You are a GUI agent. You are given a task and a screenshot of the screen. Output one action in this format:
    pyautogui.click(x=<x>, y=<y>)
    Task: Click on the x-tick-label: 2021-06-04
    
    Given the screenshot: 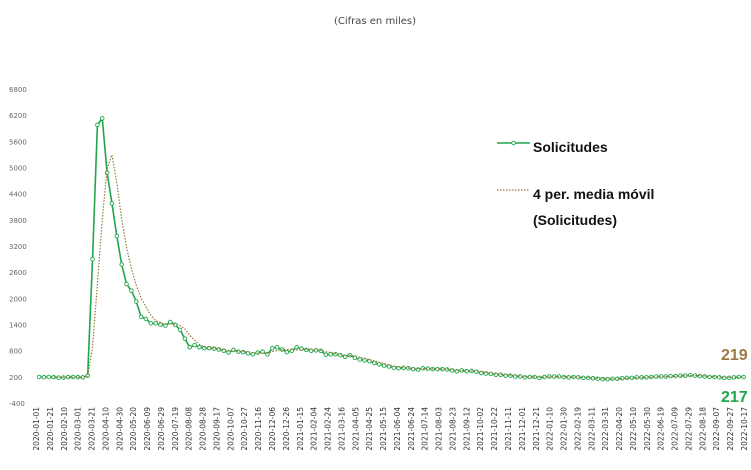 What is the action you would take?
    pyautogui.click(x=397, y=429)
    